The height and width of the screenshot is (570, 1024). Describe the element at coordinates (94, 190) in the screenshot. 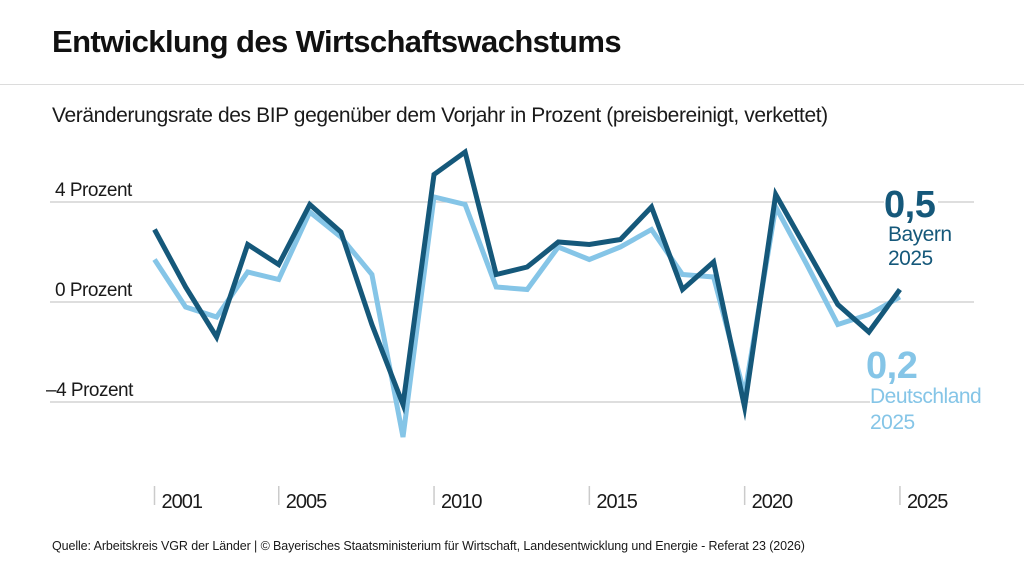

I see `y-axis-label: 4 Prozent` at that location.